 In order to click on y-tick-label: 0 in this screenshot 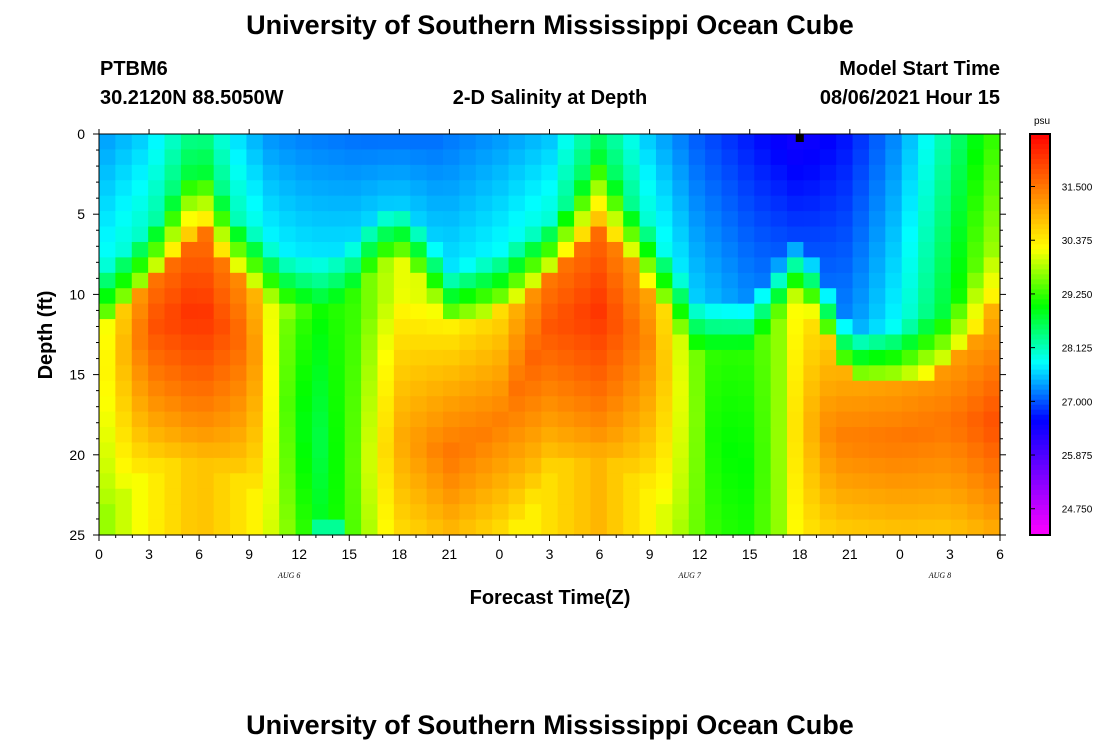, I will do `click(81, 134)`.